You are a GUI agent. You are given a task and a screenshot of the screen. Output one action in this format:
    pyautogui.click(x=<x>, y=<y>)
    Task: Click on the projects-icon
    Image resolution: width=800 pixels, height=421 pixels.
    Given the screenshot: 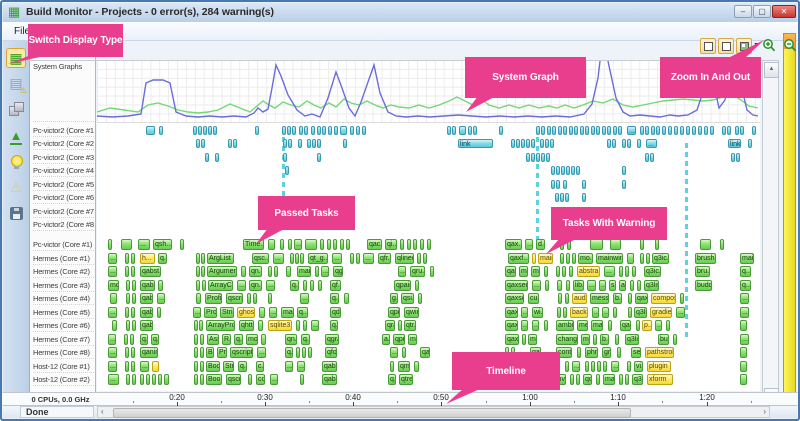 What is the action you would take?
    pyautogui.click(x=16, y=110)
    